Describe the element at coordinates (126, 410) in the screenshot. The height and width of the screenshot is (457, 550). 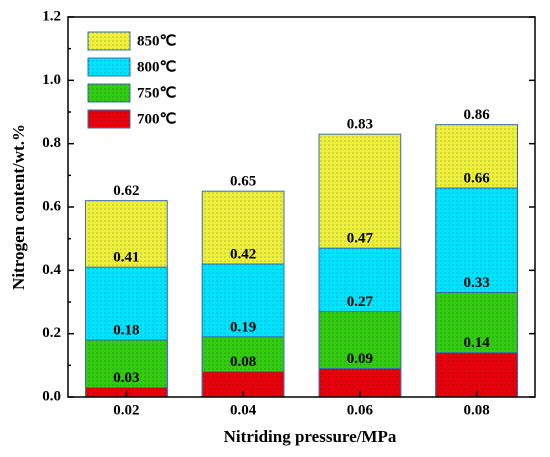
I see `x-tick-label: 0.02` at that location.